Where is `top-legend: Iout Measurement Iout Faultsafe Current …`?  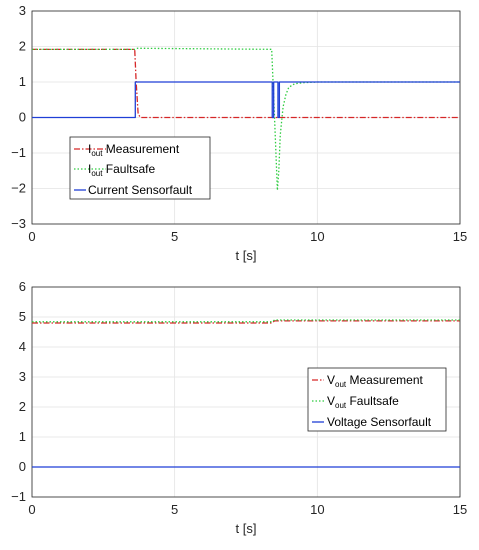
top-legend: Iout Measurement Iout Faultsafe Current … is located at coordinates (140, 168).